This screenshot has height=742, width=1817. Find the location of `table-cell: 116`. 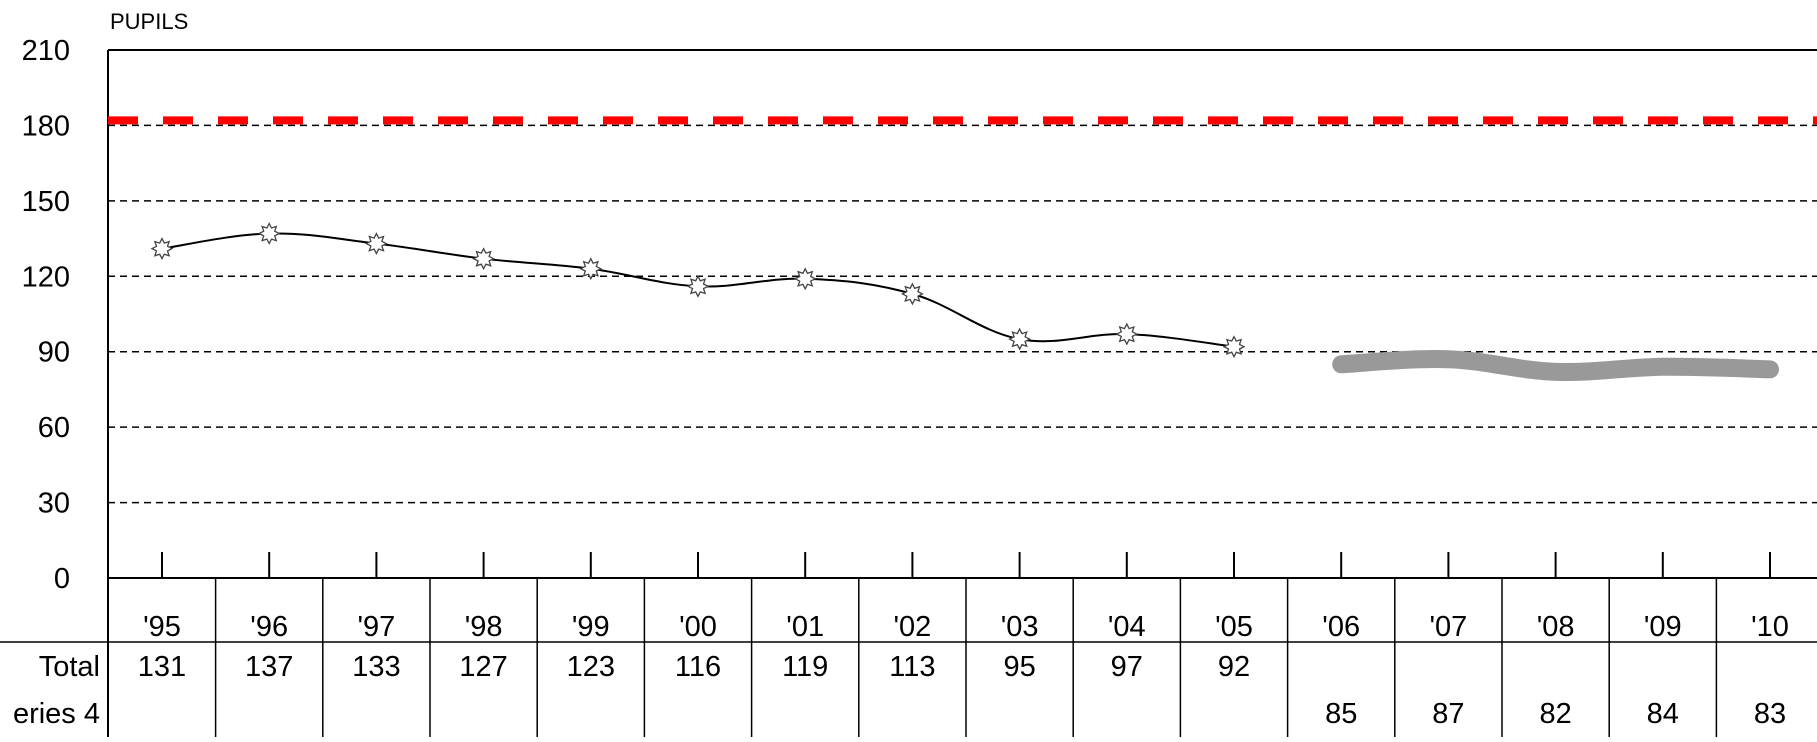

table-cell: 116 is located at coordinates (698, 667).